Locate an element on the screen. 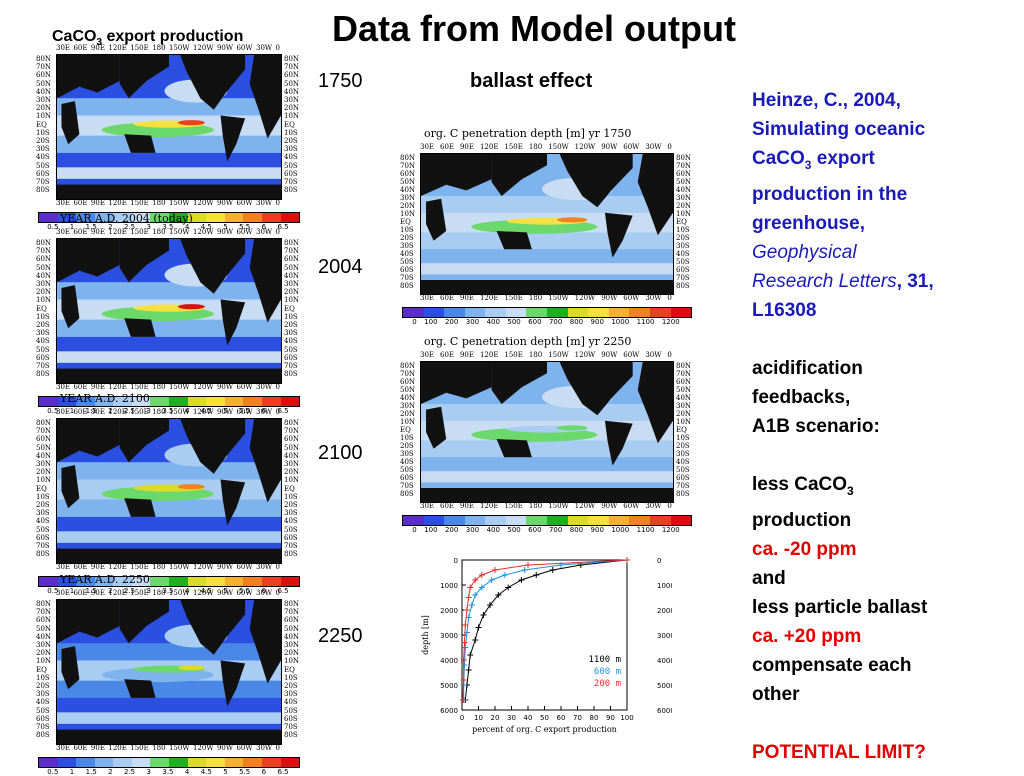 This screenshot has width=1024, height=776. left-map-0-lat-label: 80S is located at coordinates (43, 190).